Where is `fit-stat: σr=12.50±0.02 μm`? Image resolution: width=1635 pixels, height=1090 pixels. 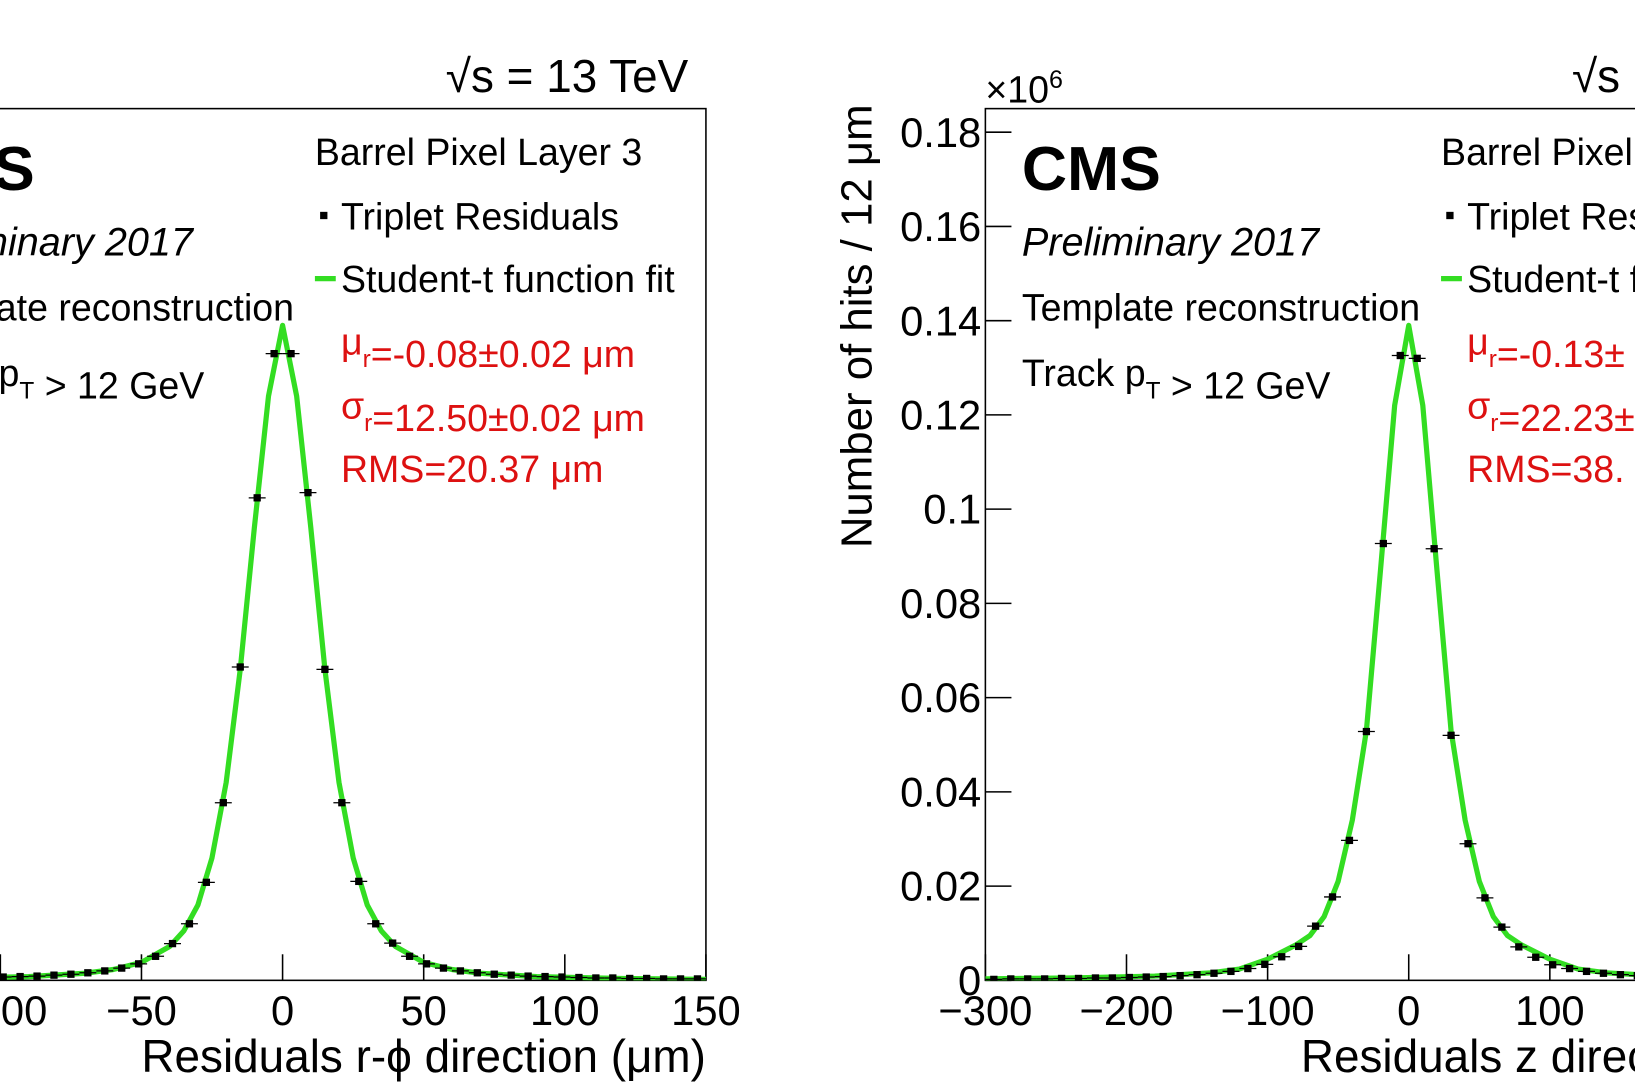 fit-stat: σr=12.50±0.02 μm is located at coordinates (493, 411).